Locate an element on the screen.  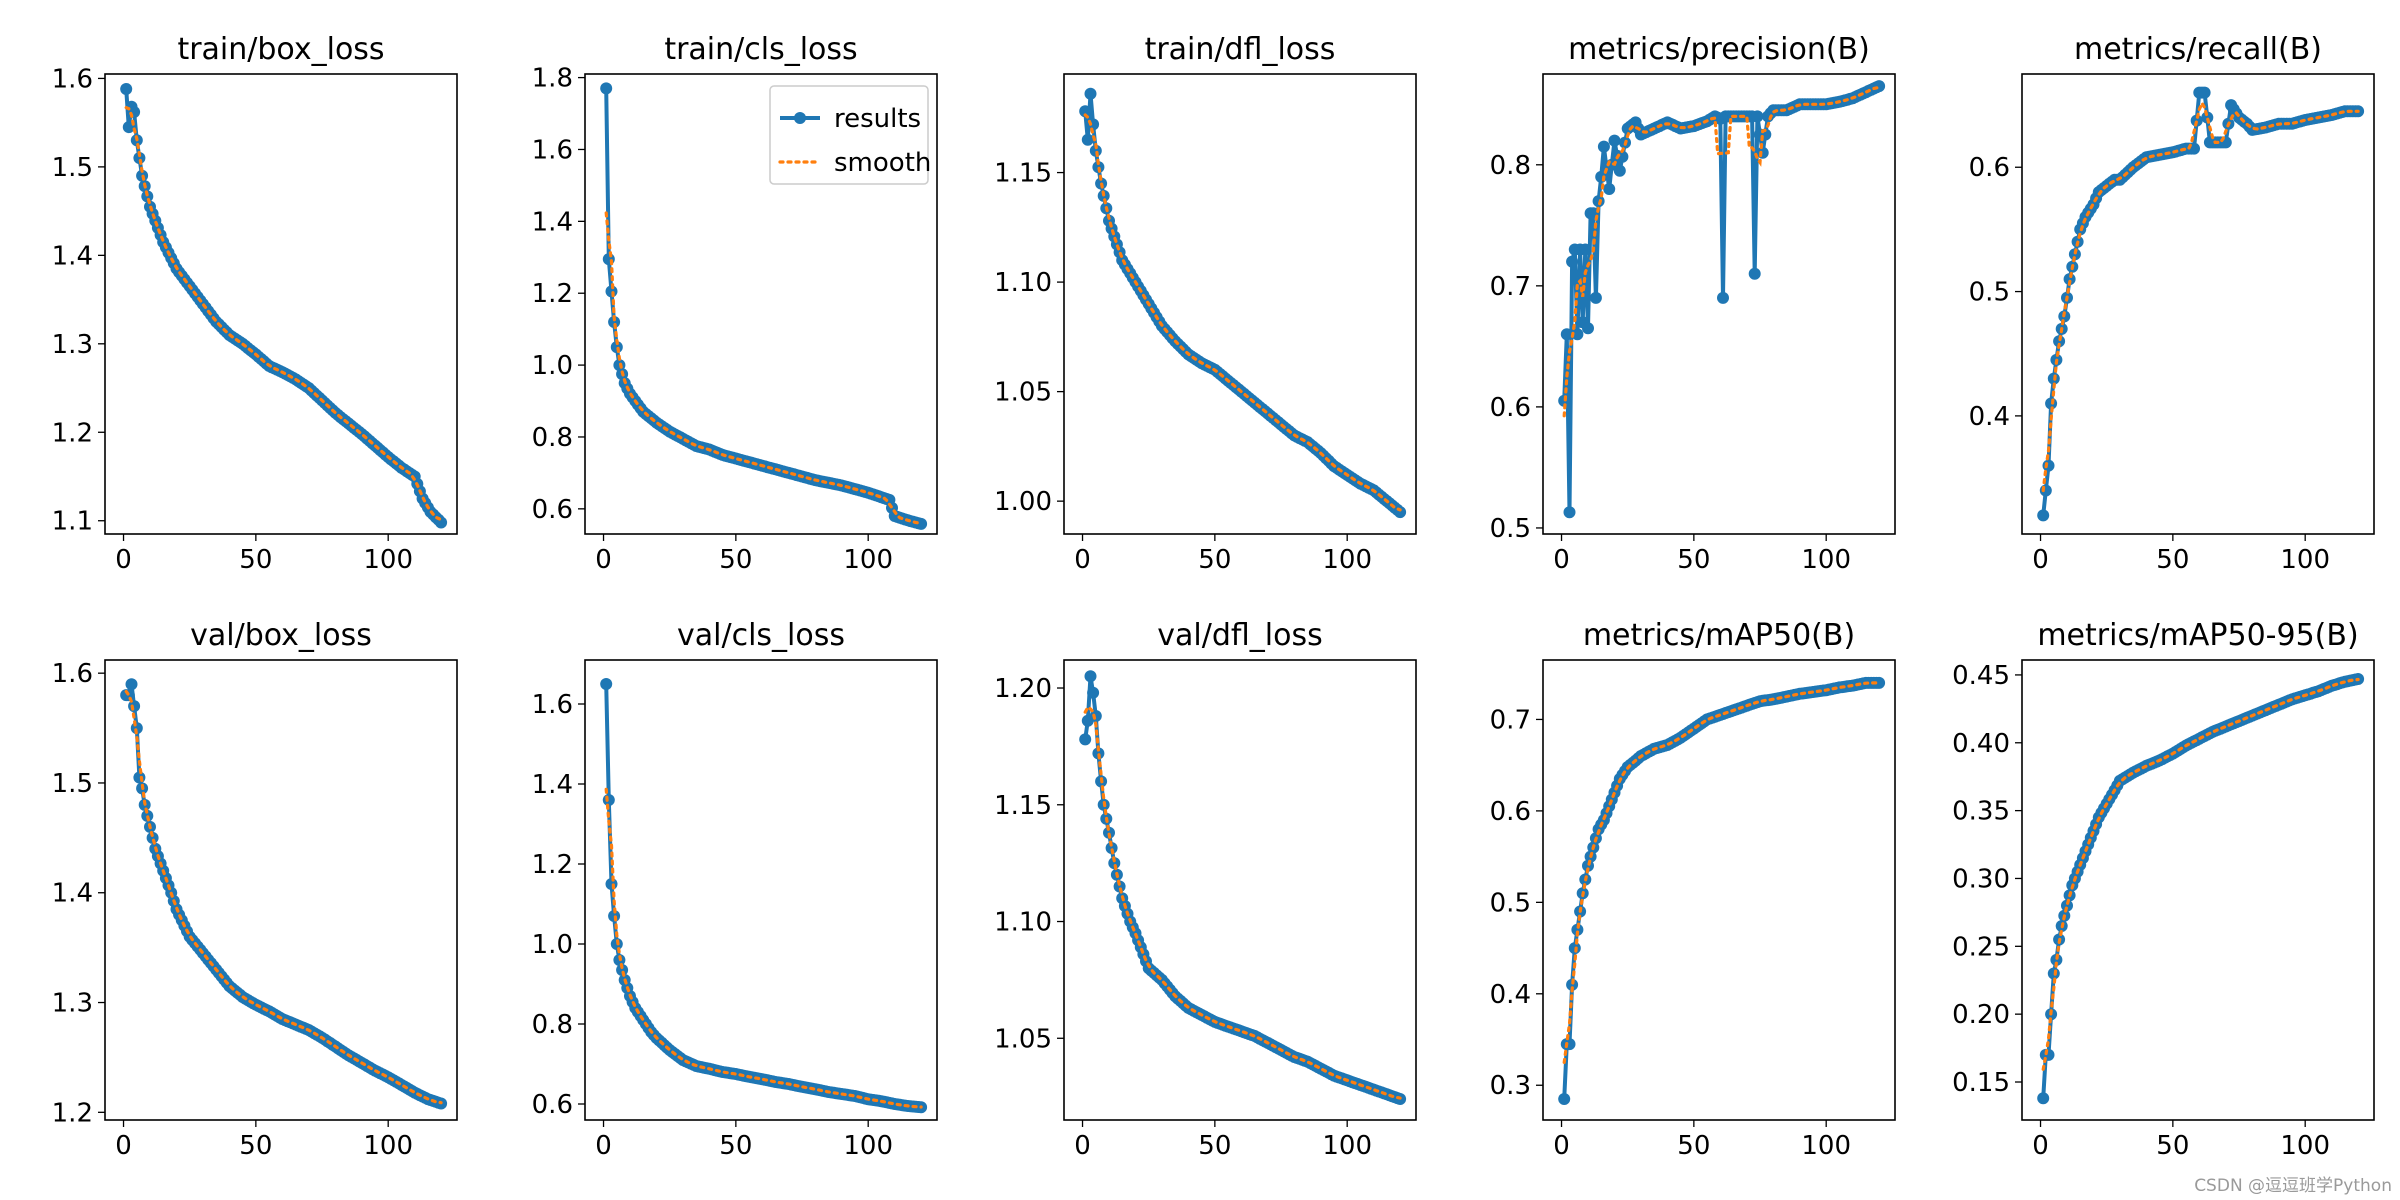
chart-title: metrics/mAP50-95(B) is located at coordinates (2197, 635).